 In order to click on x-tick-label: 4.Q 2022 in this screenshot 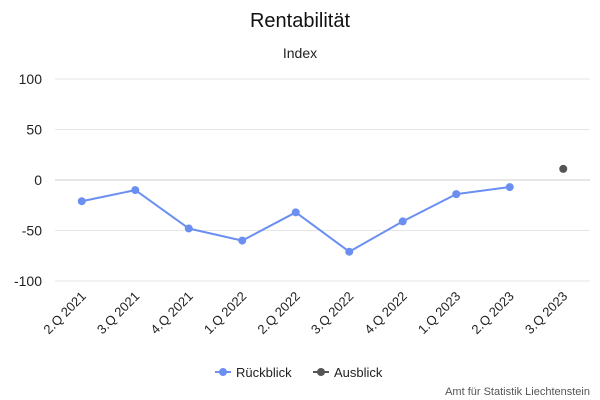, I will do `click(385, 313)`.